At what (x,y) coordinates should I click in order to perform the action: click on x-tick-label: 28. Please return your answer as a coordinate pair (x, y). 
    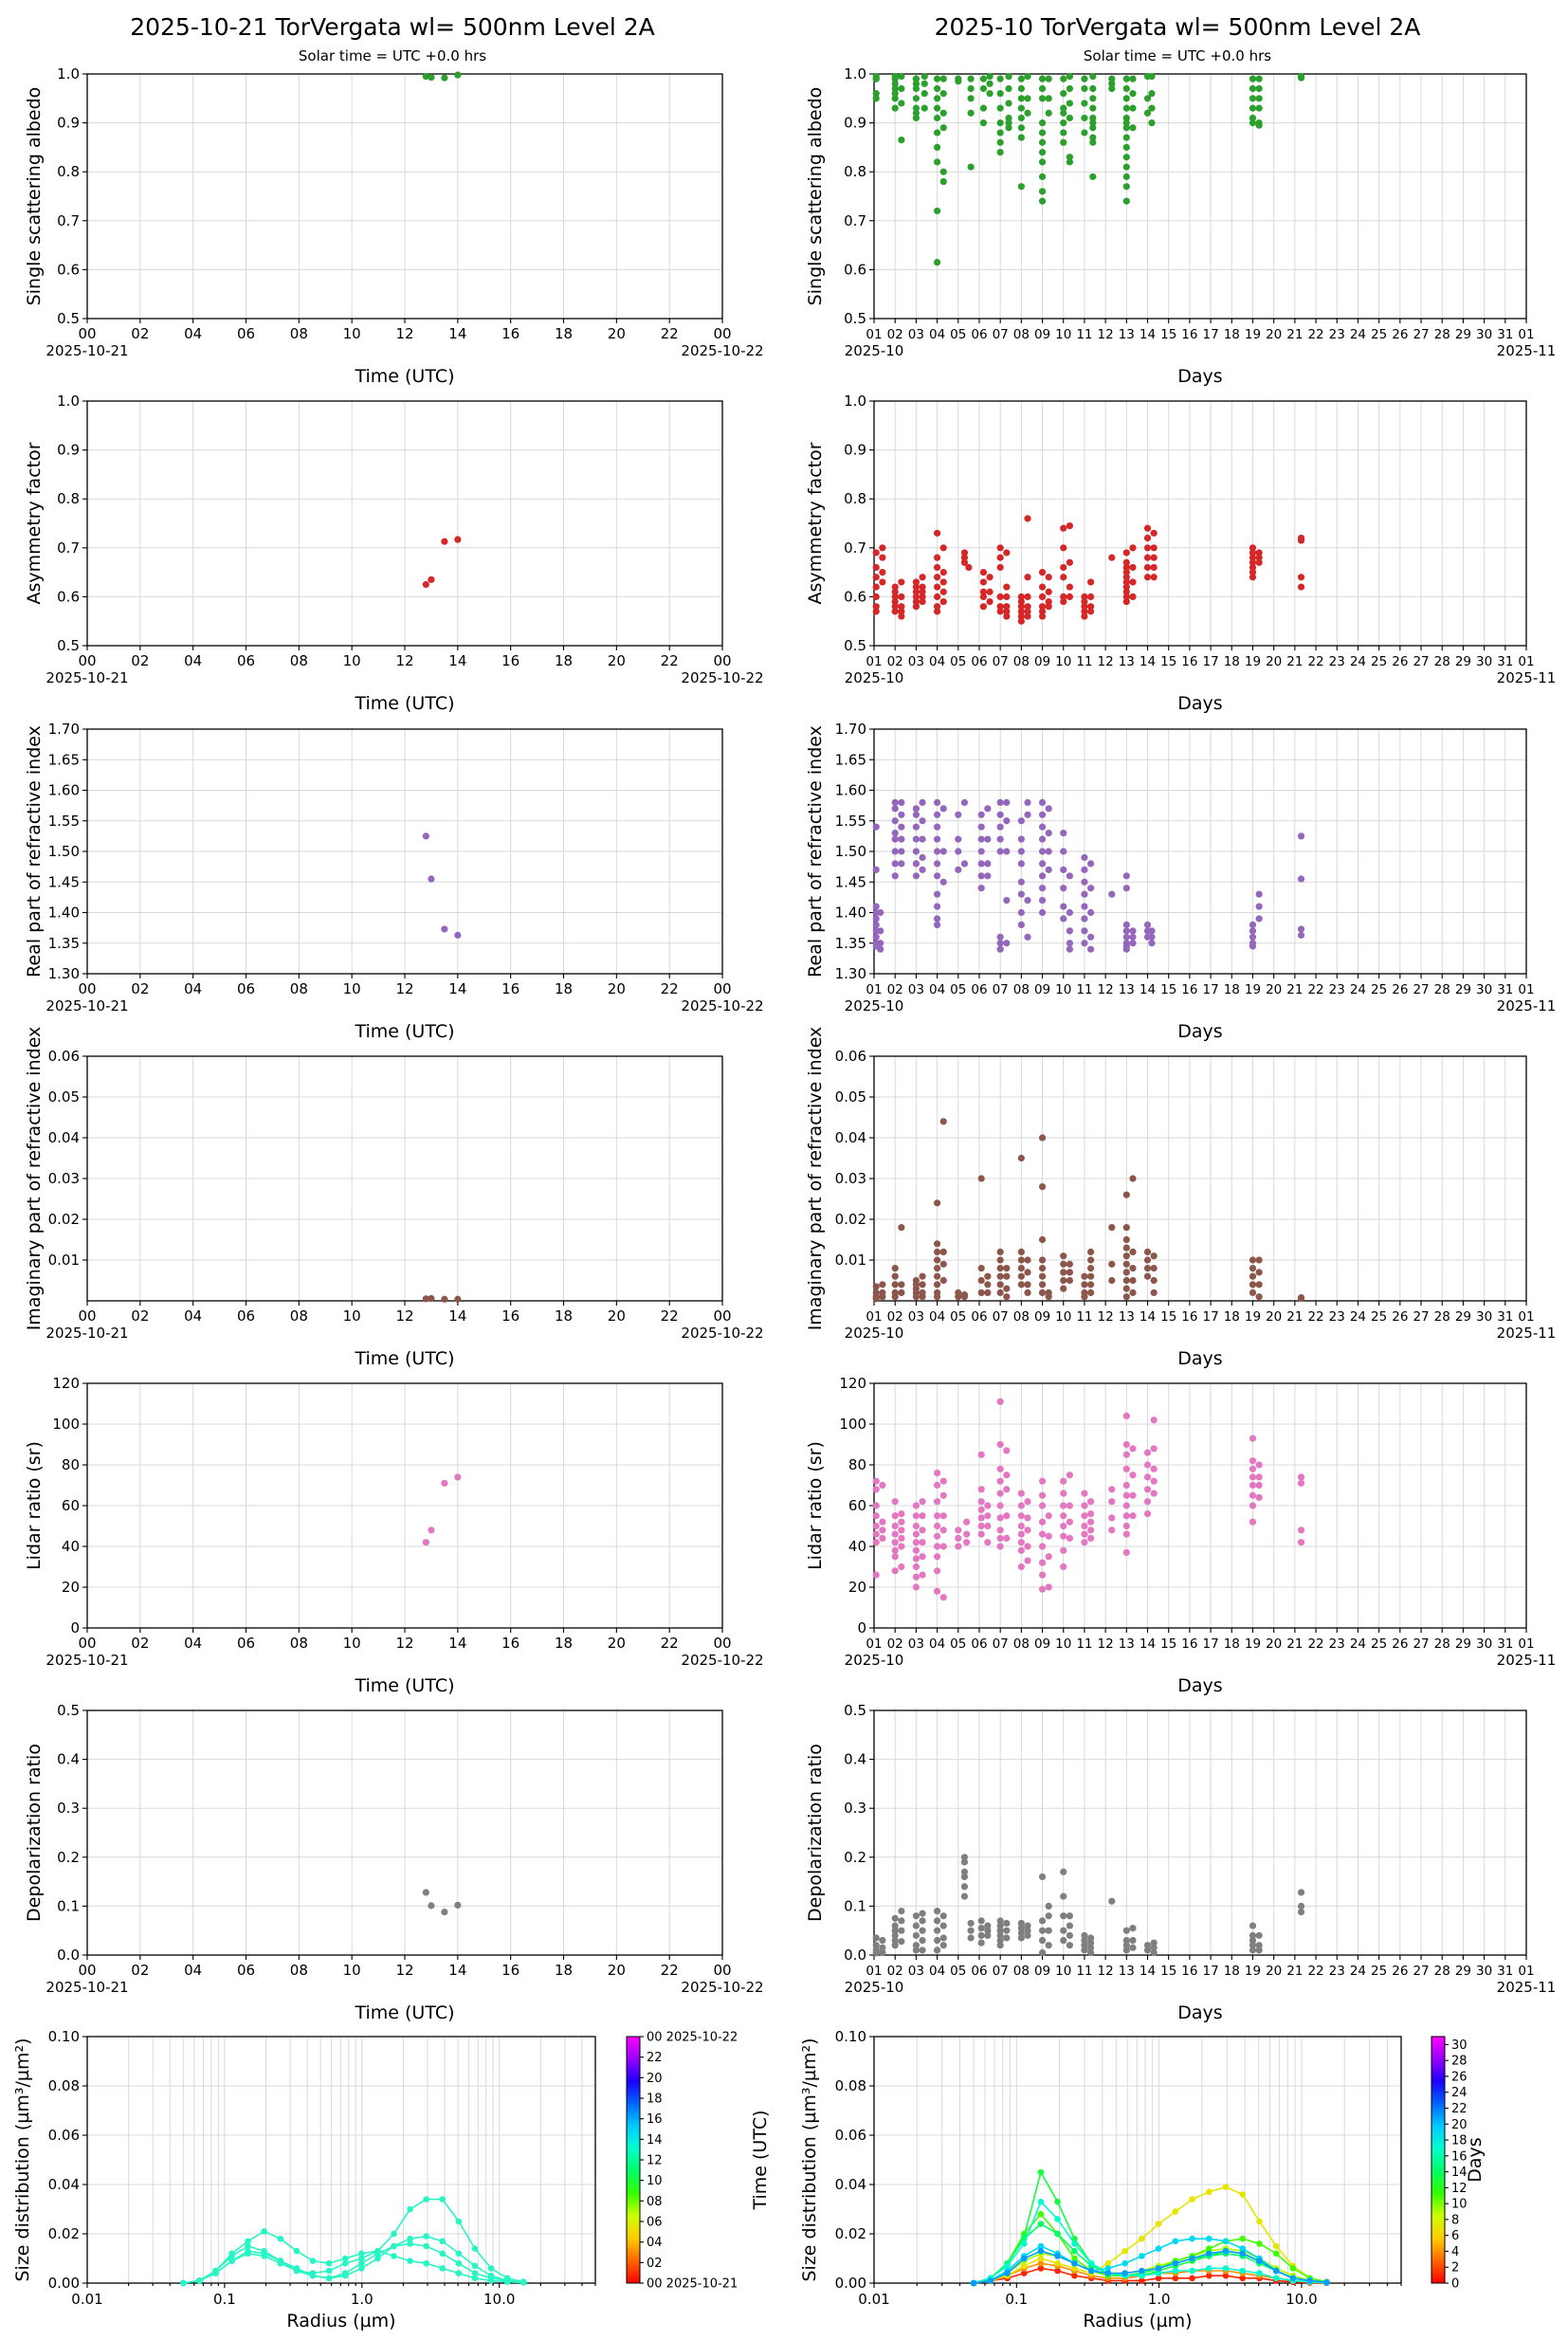
    Looking at the image, I should click on (1442, 1644).